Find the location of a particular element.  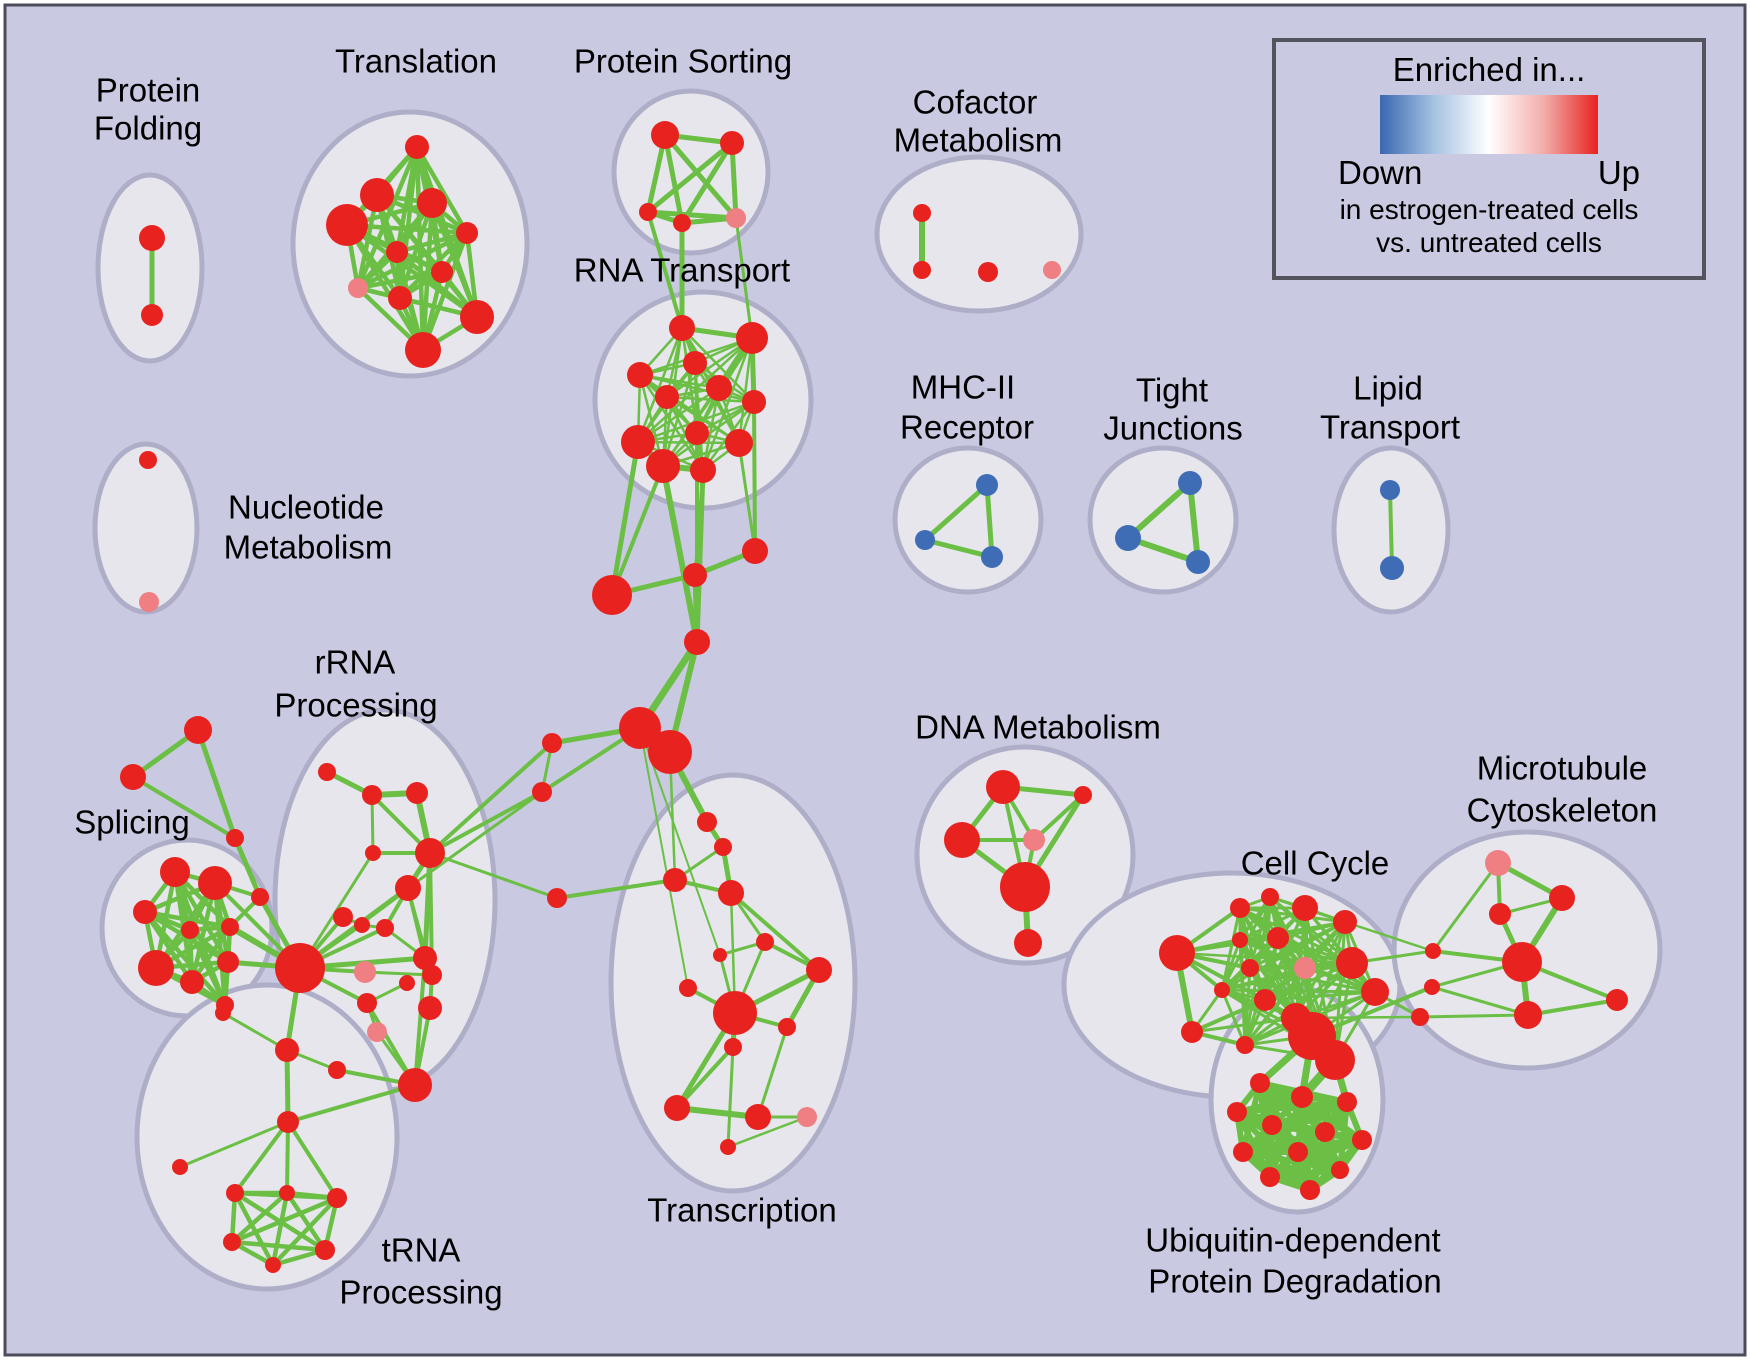

cluster-label: Metabolism is located at coordinates (978, 140).